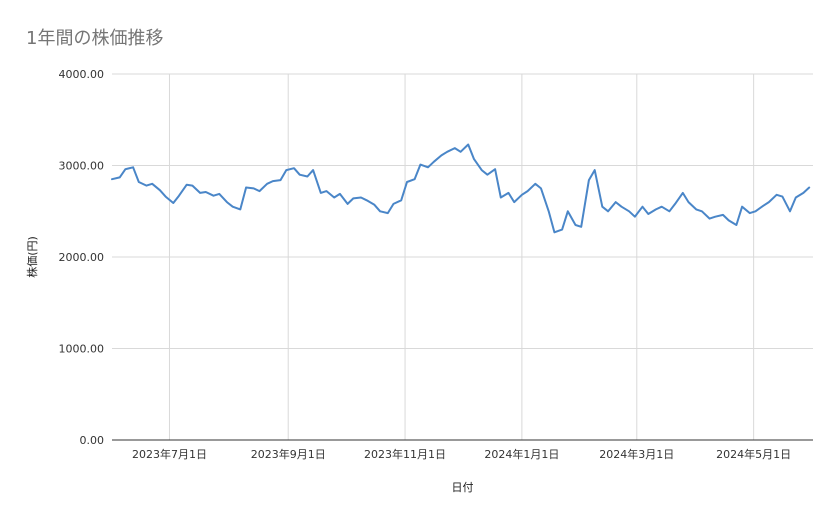 Image resolution: width=839 pixels, height=519 pixels. I want to click on y-axis-ticks: 0.00 1000.00 2000.00 3000.00 4000.00, so click(82, 257).